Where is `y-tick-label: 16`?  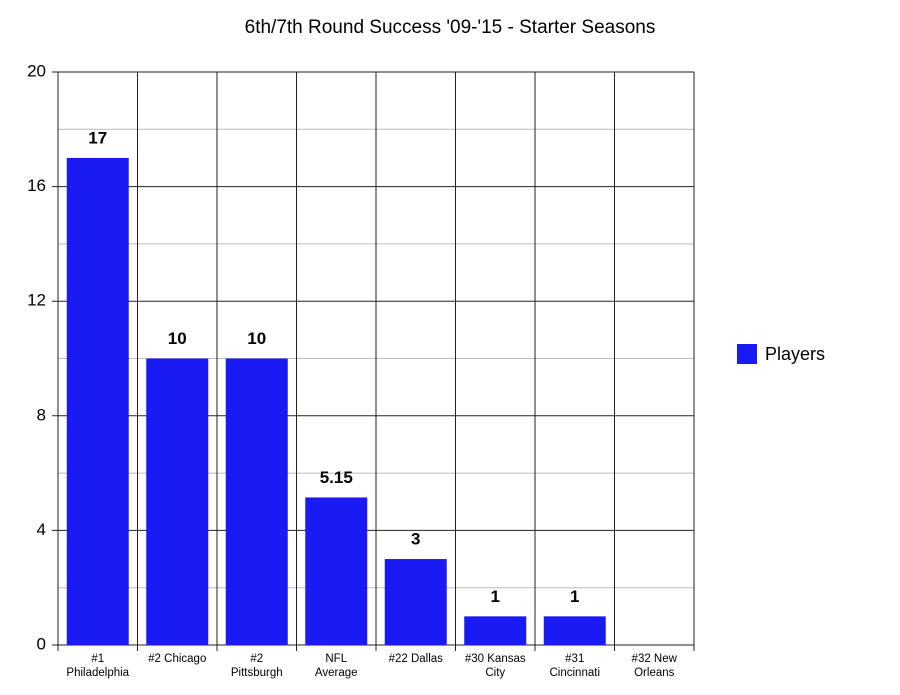
y-tick-label: 16 is located at coordinates (36, 185).